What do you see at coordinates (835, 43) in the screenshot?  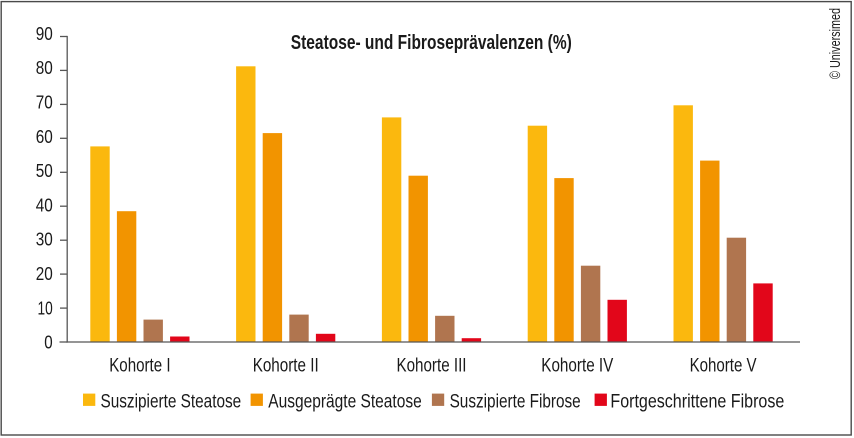 I see `svg-text: © Universimed` at bounding box center [835, 43].